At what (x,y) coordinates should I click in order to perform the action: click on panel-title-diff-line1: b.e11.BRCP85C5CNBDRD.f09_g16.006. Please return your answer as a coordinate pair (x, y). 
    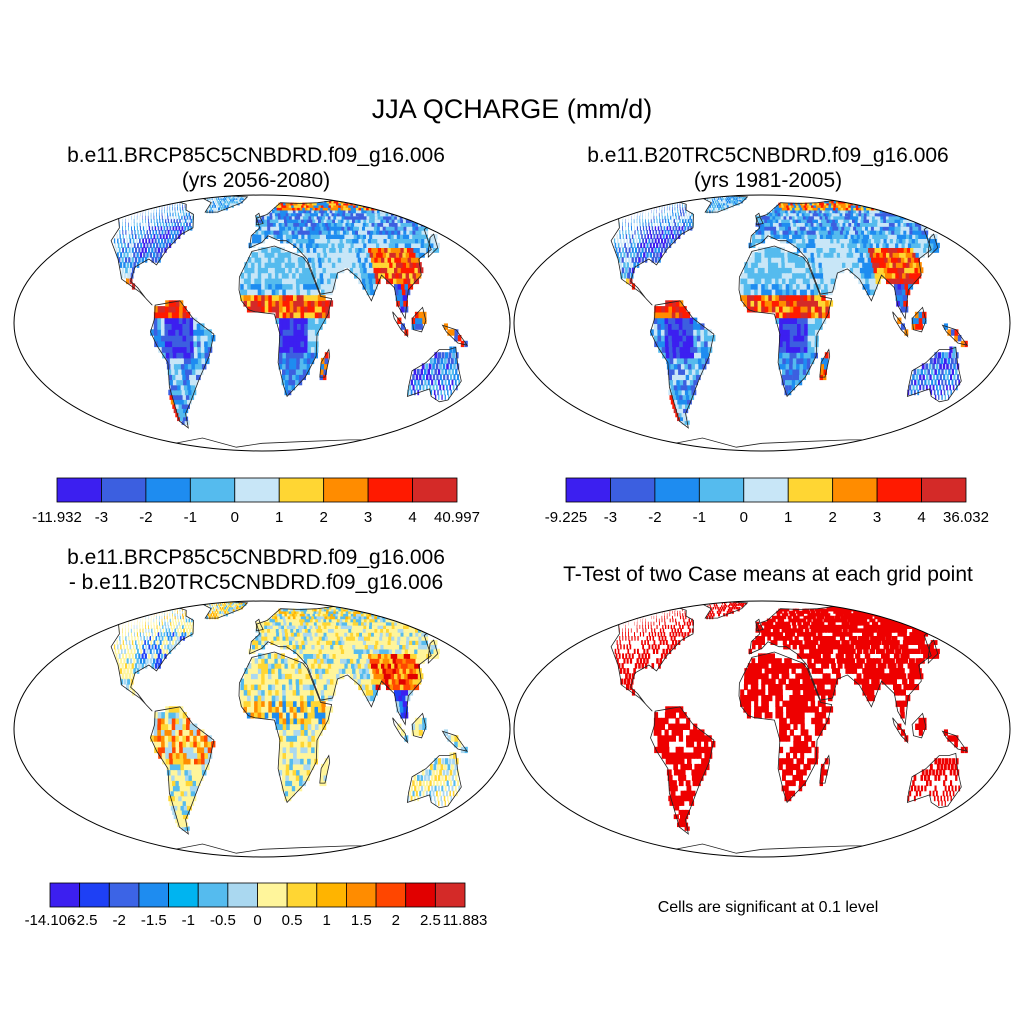
    Looking at the image, I should click on (256, 557).